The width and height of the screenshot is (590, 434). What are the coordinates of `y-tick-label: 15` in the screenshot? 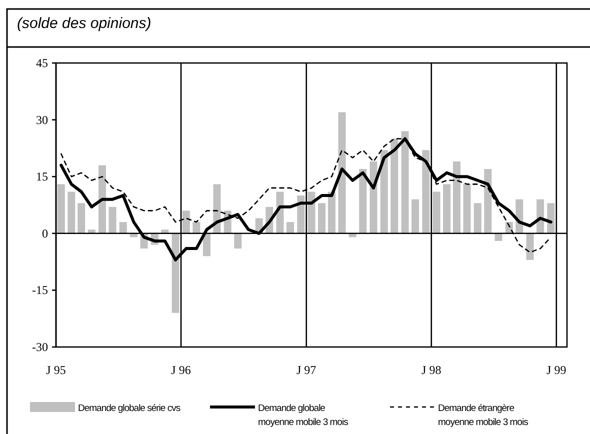 It's located at (42, 177).